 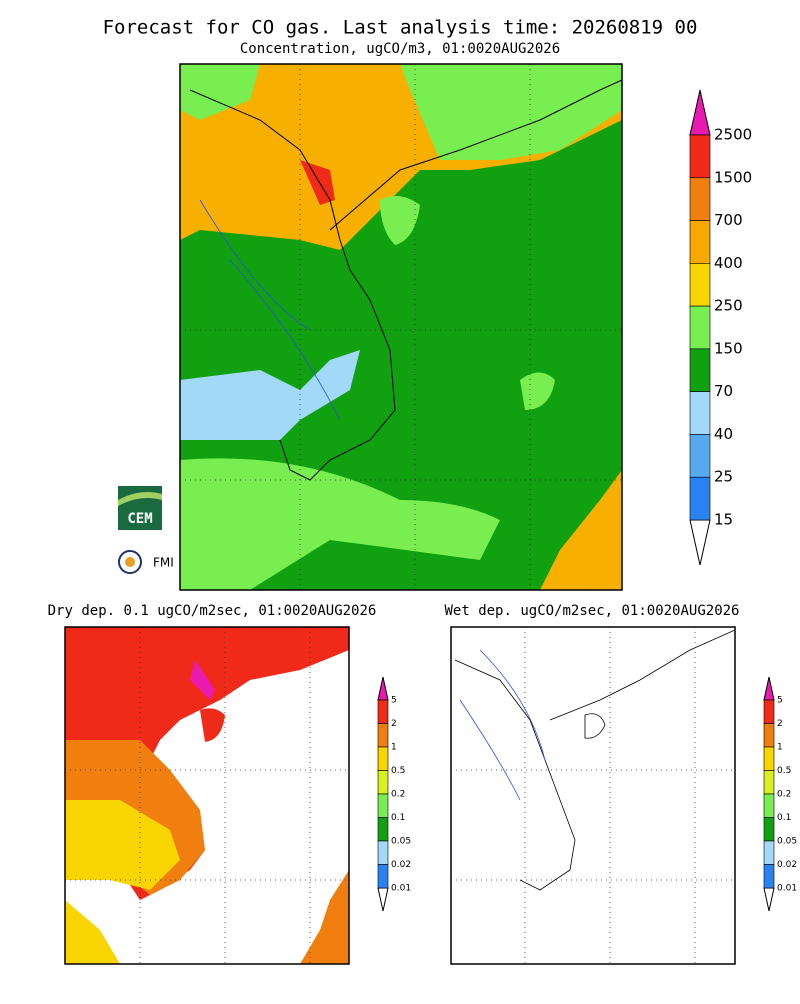 What do you see at coordinates (728, 306) in the screenshot?
I see `colorbar-label: 250` at bounding box center [728, 306].